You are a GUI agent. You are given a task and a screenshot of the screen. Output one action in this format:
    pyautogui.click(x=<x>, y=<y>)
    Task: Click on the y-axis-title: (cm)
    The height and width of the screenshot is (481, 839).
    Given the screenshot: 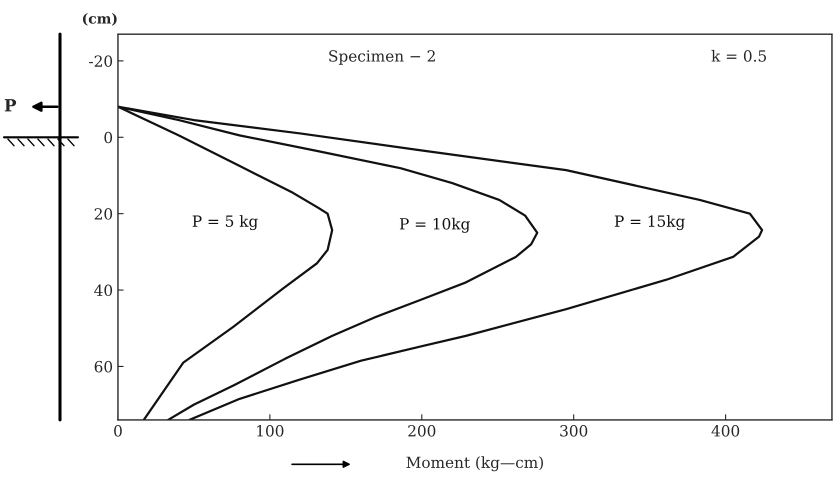 What is the action you would take?
    pyautogui.click(x=99, y=19)
    